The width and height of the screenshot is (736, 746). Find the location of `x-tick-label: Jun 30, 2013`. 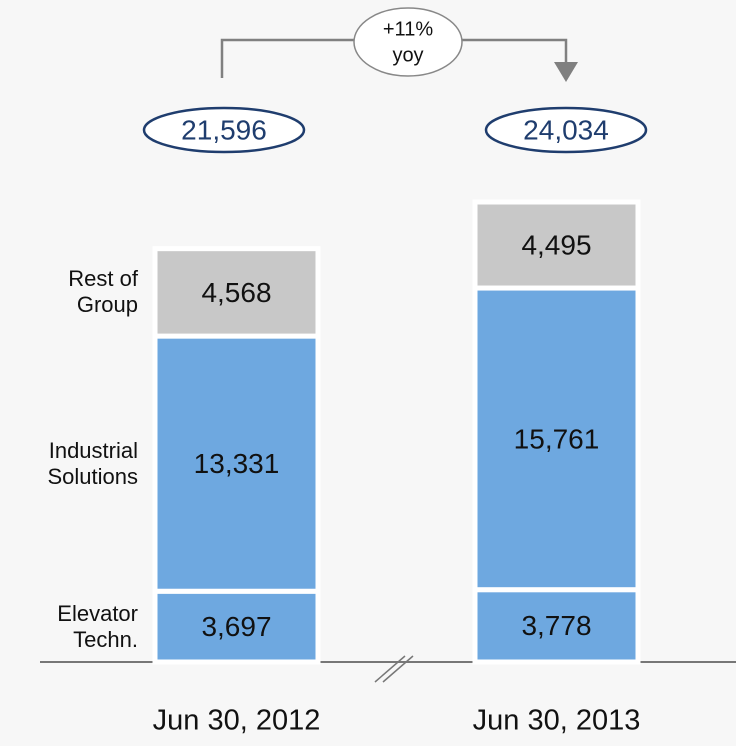

x-tick-label: Jun 30, 2013 is located at coordinates (557, 721).